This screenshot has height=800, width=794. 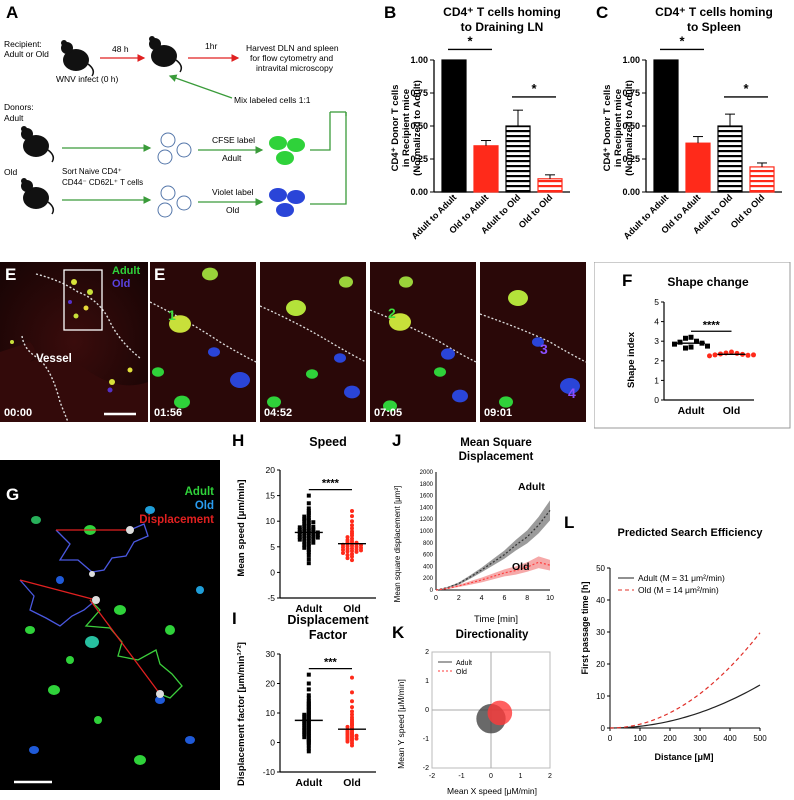 What do you see at coordinates (426, 768) in the screenshot?
I see `y-tick-label: -2` at bounding box center [426, 768].